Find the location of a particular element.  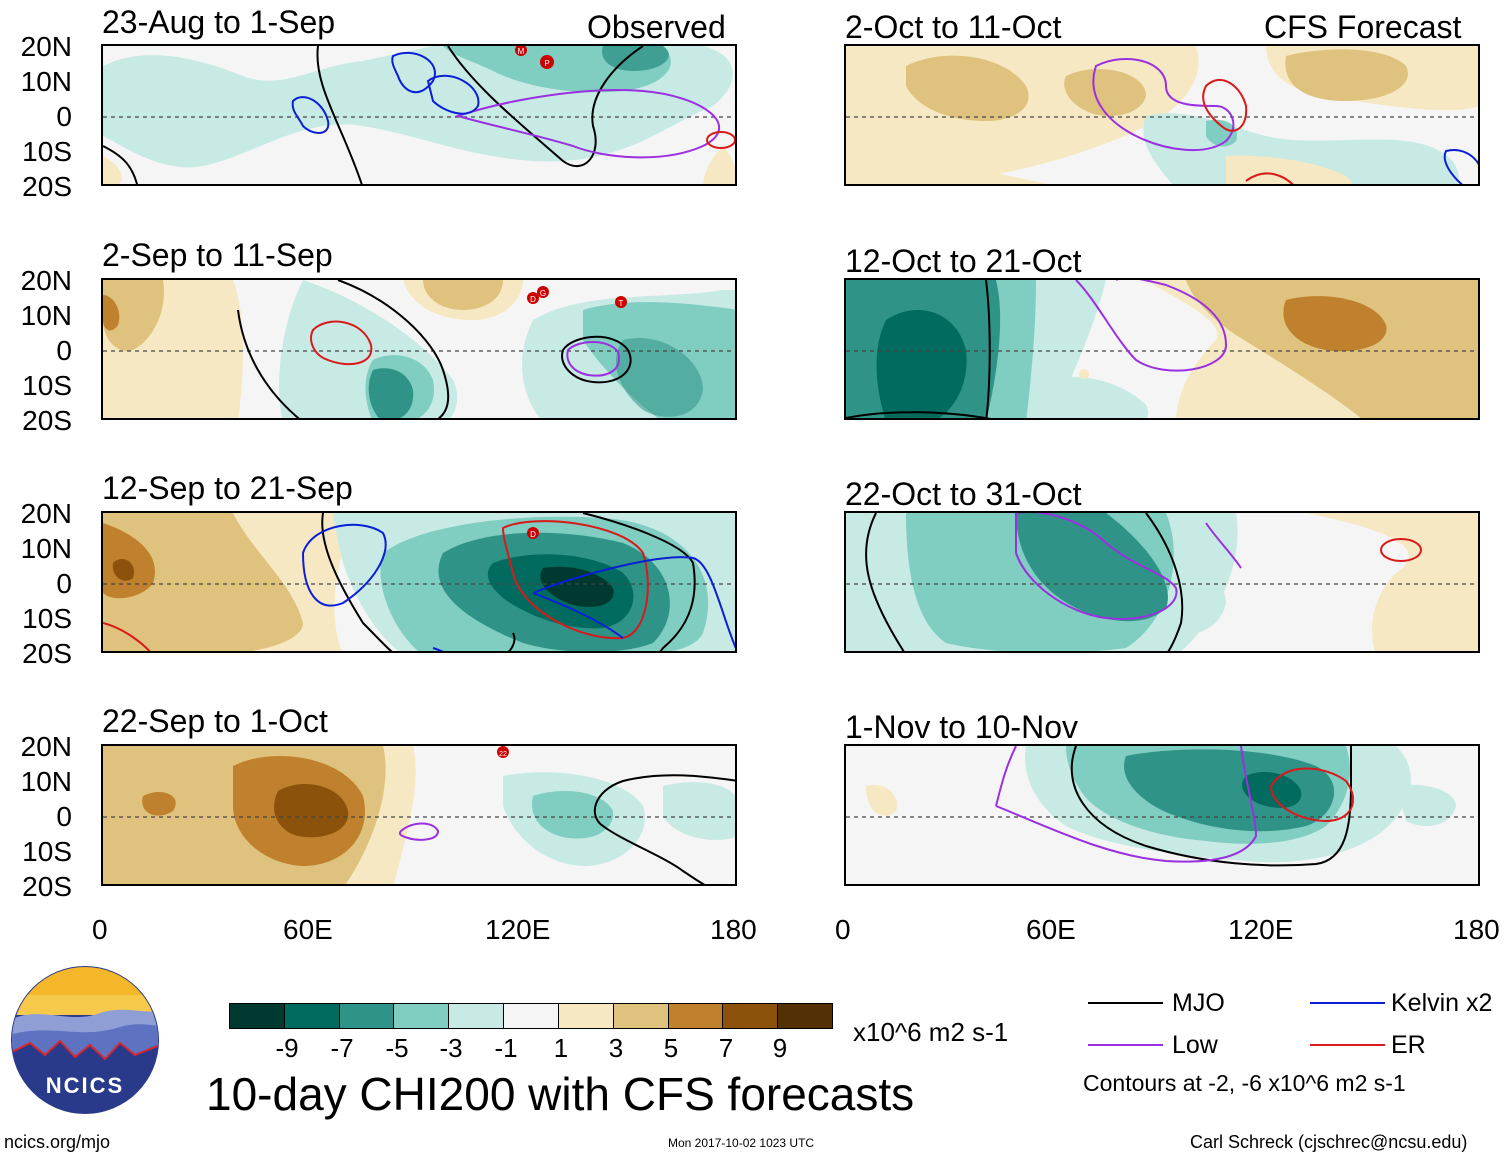

panel-title-6: 12-Oct to 21-Oct is located at coordinates (963, 261).